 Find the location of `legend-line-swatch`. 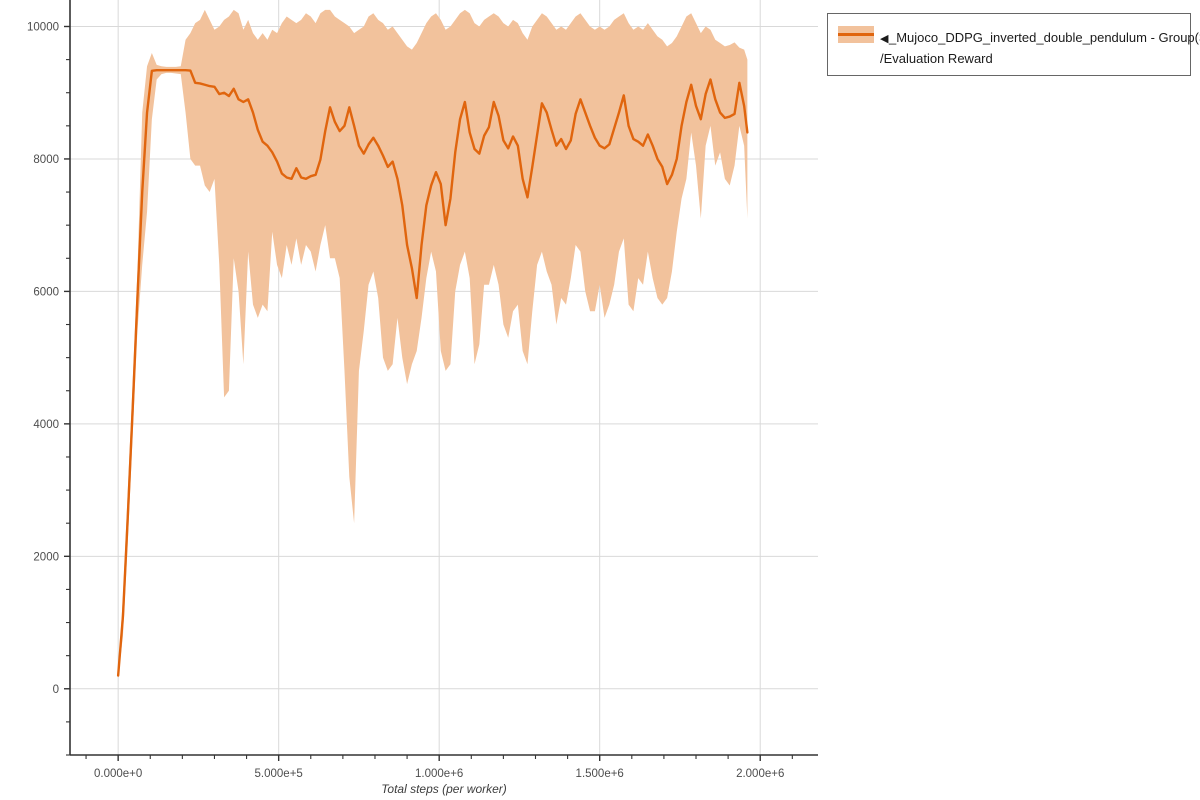

legend-line-swatch is located at coordinates (856, 34).